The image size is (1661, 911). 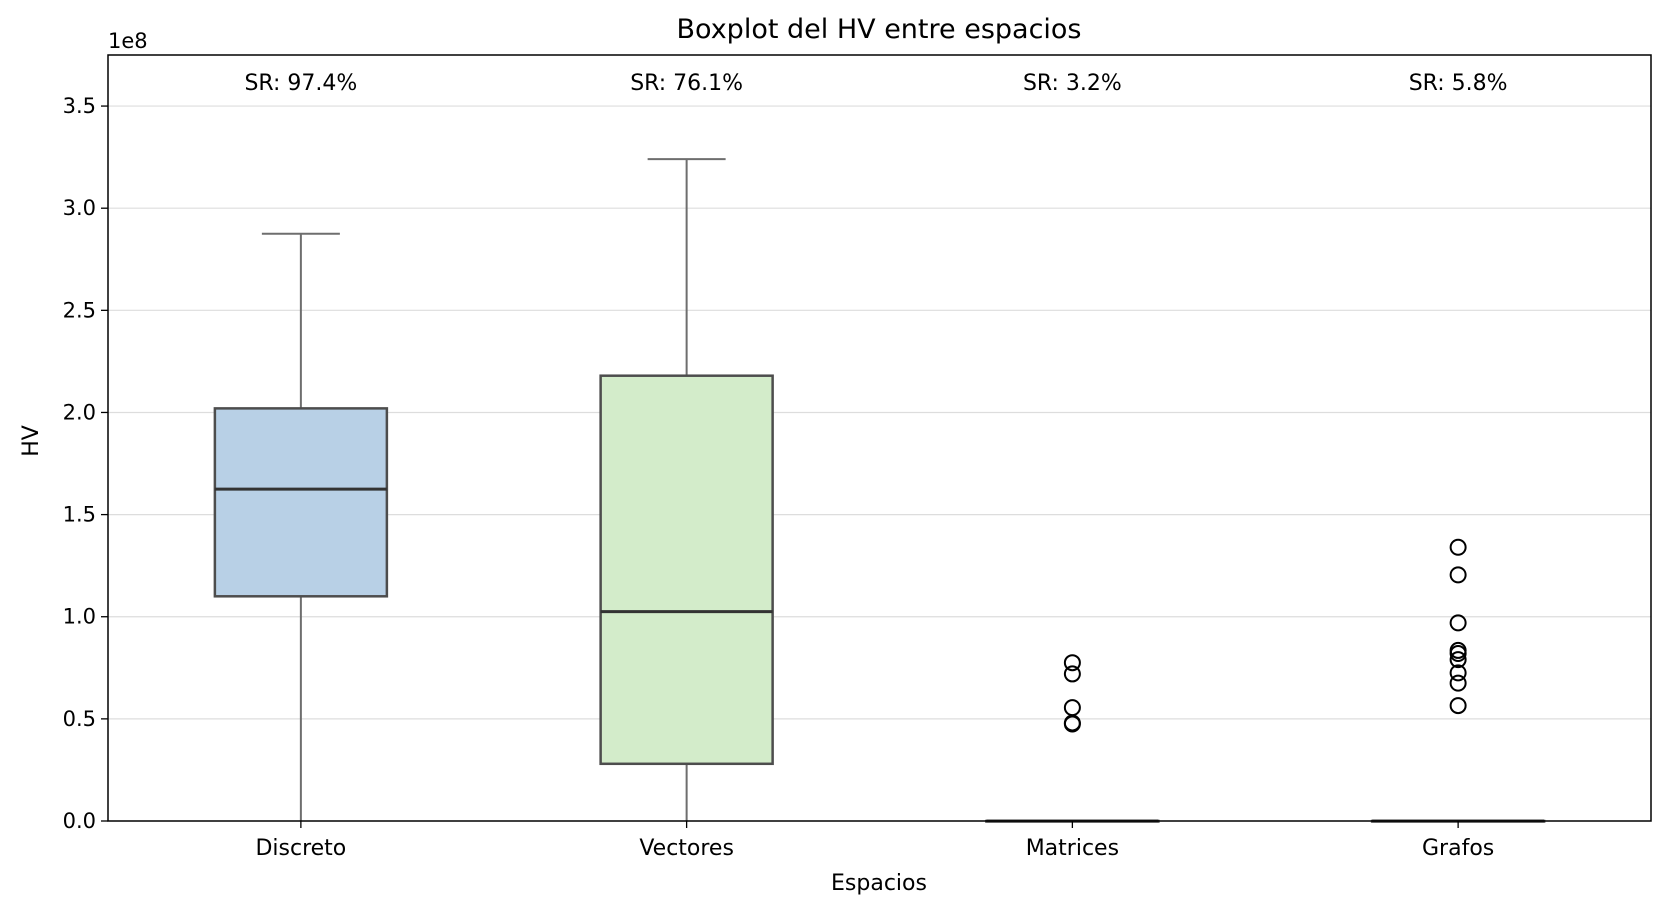 I want to click on y-tick-label: 1.0, so click(x=79, y=617).